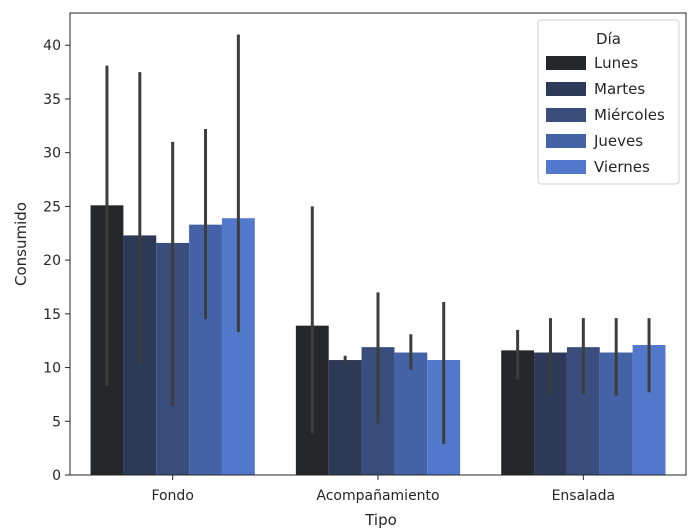 This screenshot has height=531, width=698. What do you see at coordinates (616, 63) in the screenshot?
I see `legend-label: Lunes` at bounding box center [616, 63].